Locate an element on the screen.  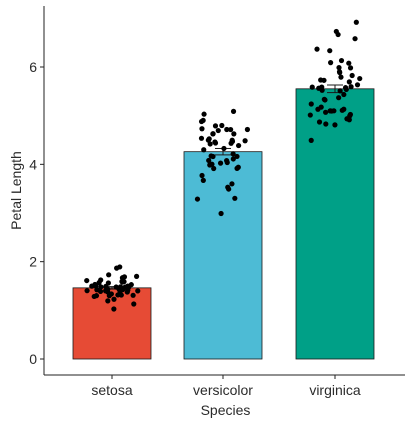
x-tick-label-virginica: virginica is located at coordinates (335, 390).